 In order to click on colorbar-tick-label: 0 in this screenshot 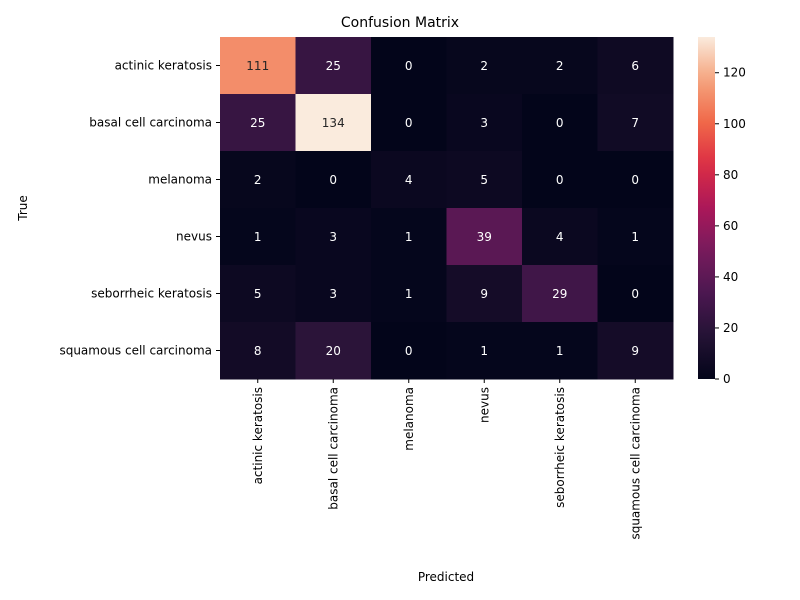, I will do `click(727, 379)`.